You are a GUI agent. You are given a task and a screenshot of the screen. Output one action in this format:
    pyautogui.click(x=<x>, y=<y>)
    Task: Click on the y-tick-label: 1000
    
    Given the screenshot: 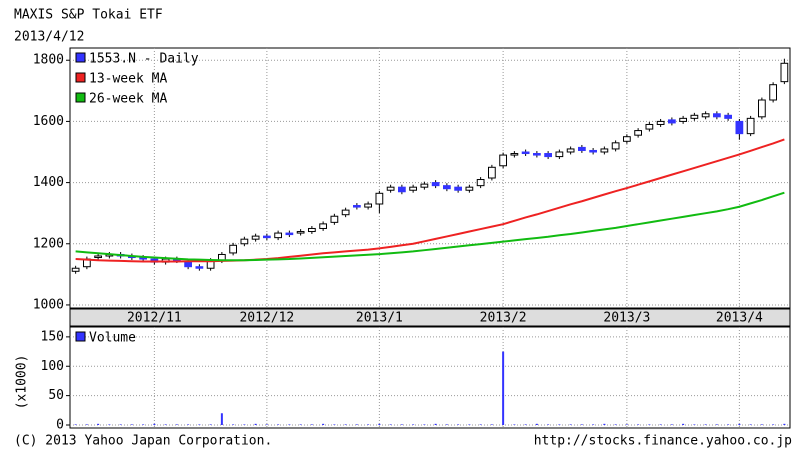 What is the action you would take?
    pyautogui.click(x=48, y=304)
    